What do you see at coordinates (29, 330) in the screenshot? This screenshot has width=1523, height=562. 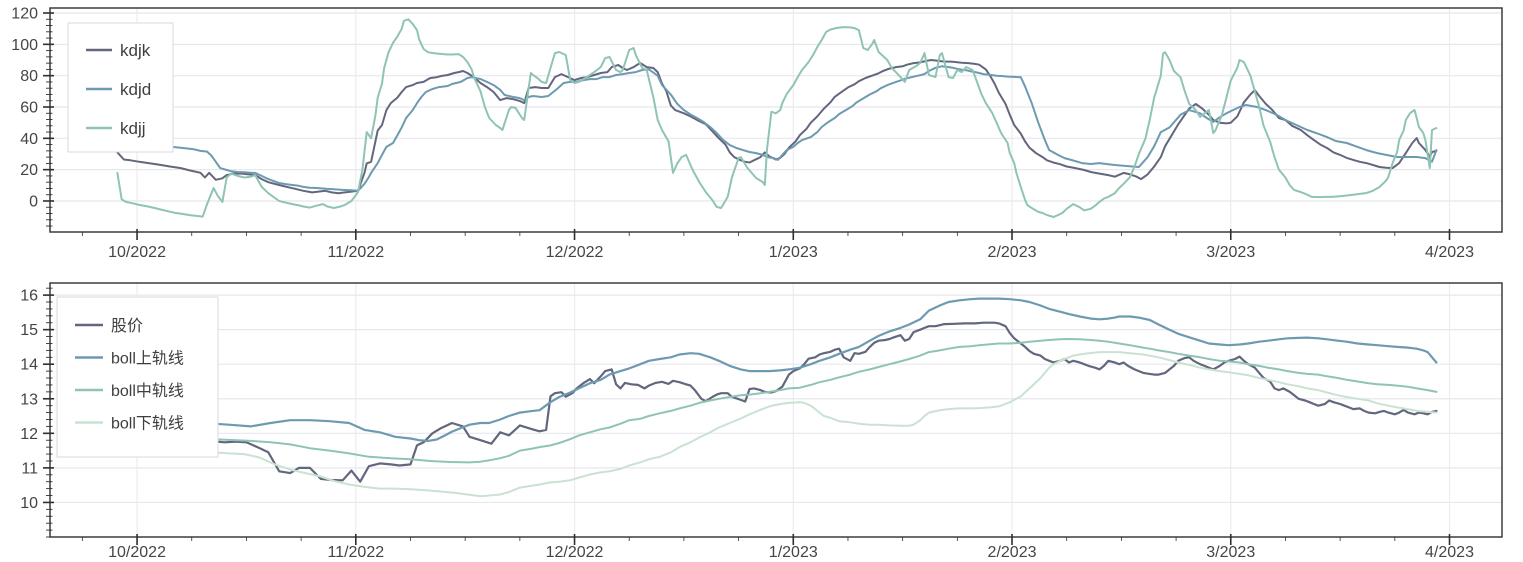 I see `y-tick-label: 15` at bounding box center [29, 330].